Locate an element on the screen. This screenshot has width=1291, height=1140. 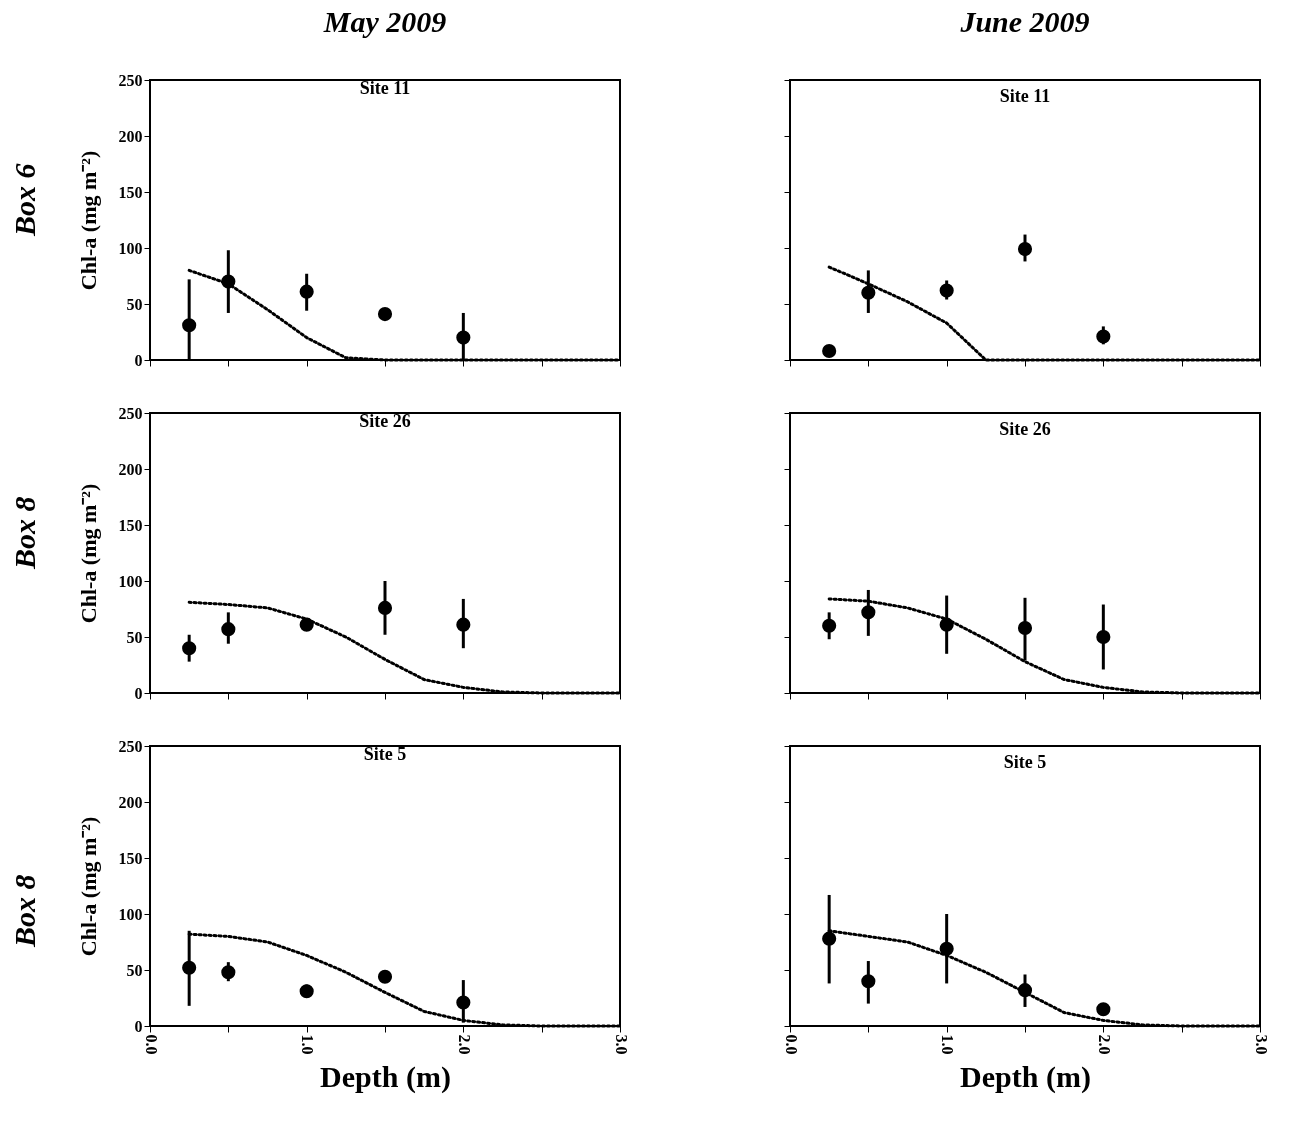
text: June 2009 is located at coordinates (1025, 22).